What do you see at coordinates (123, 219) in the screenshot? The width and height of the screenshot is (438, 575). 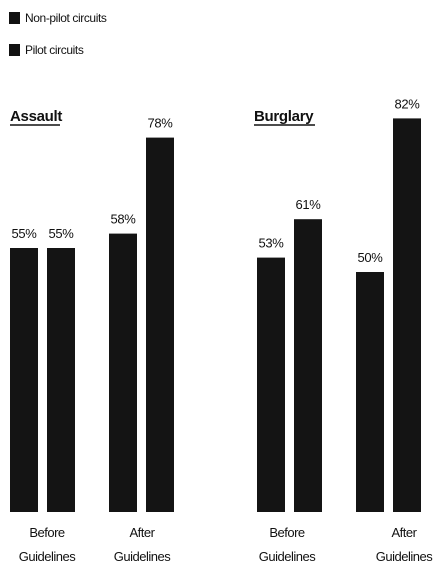 I see `data-label: 58%` at bounding box center [123, 219].